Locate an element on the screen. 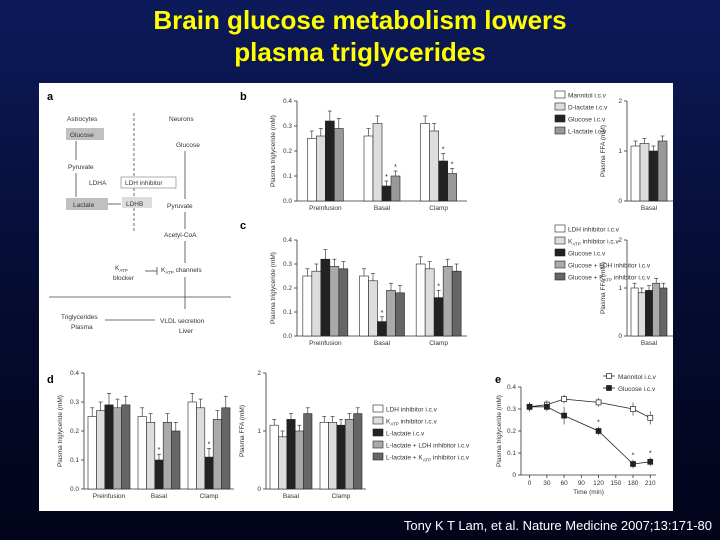  y-tick-label: 0.1 is located at coordinates (74, 460).